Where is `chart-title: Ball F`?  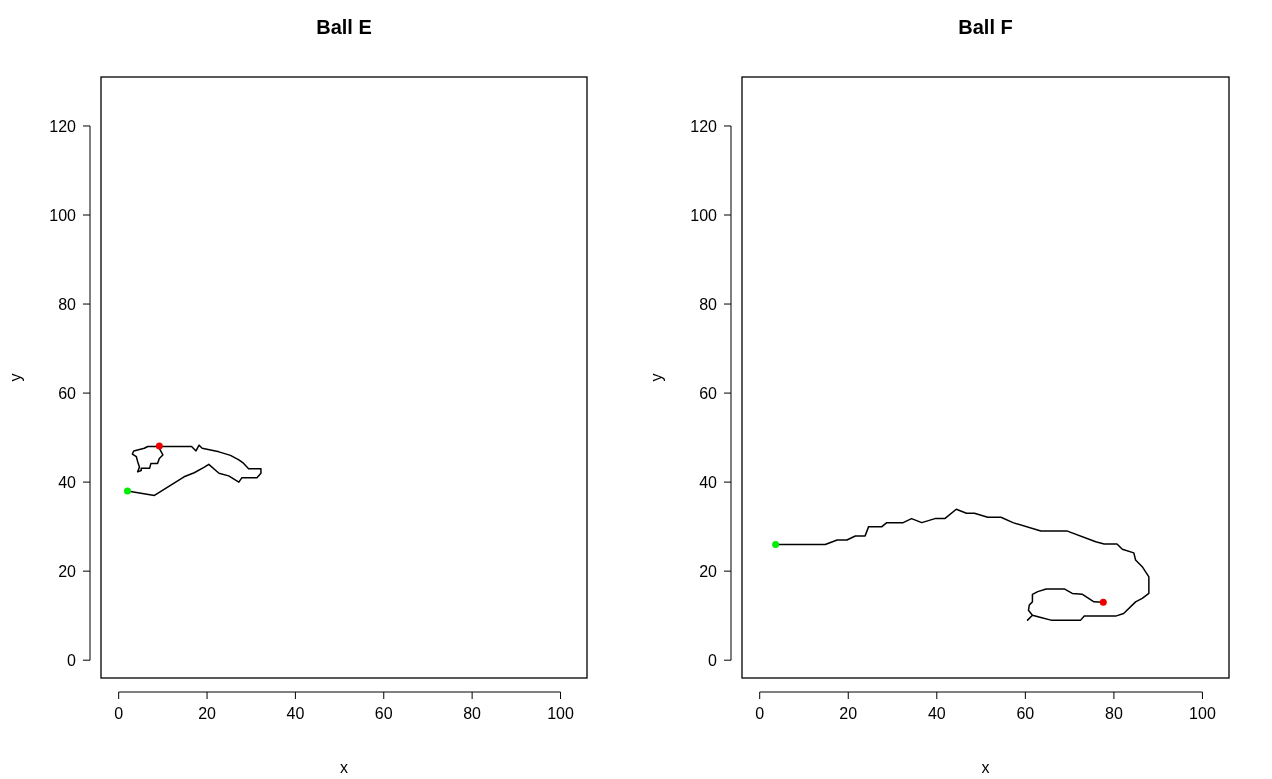 chart-title: Ball F is located at coordinates (985, 27).